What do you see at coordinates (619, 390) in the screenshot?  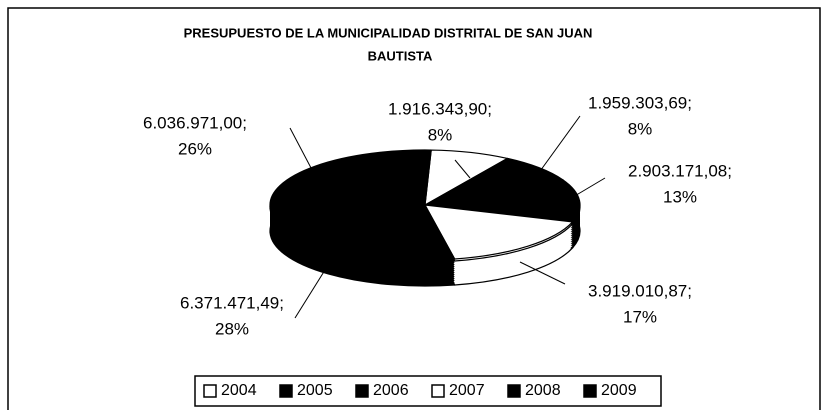 I see `legend-label: 2009` at bounding box center [619, 390].